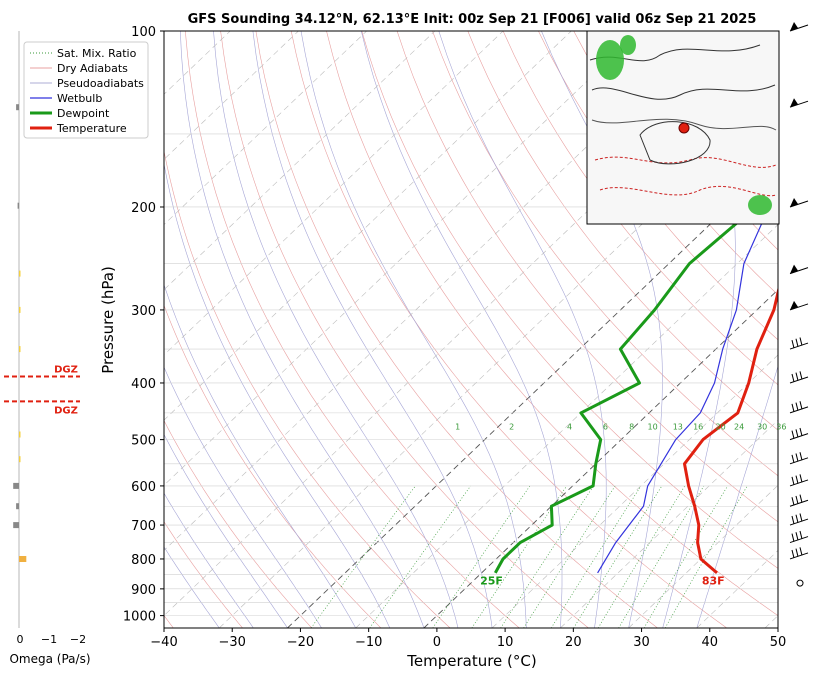 The width and height of the screenshot is (822, 678). I want to click on y-tick-label: 500, so click(143, 441).